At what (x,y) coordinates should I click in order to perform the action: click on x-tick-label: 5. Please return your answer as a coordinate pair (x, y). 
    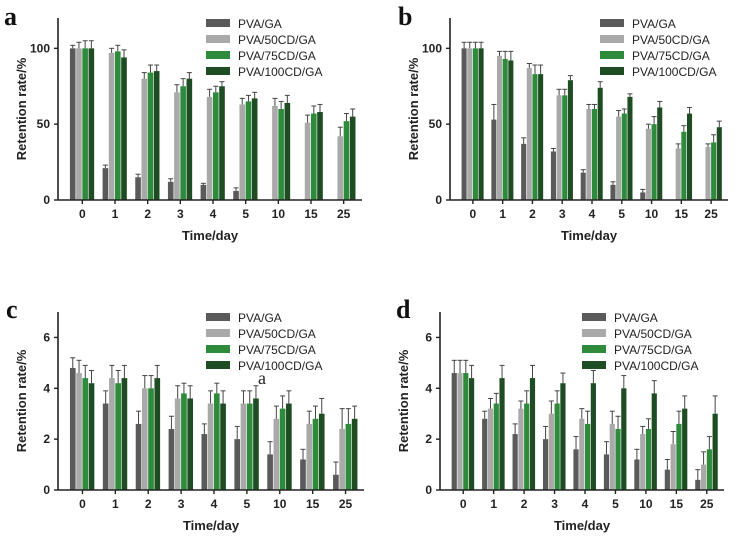
    Looking at the image, I should click on (245, 214).